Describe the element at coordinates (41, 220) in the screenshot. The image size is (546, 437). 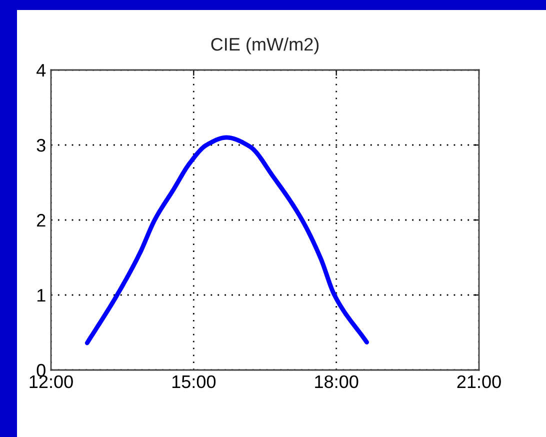
I see `y-tick-label: 2` at that location.